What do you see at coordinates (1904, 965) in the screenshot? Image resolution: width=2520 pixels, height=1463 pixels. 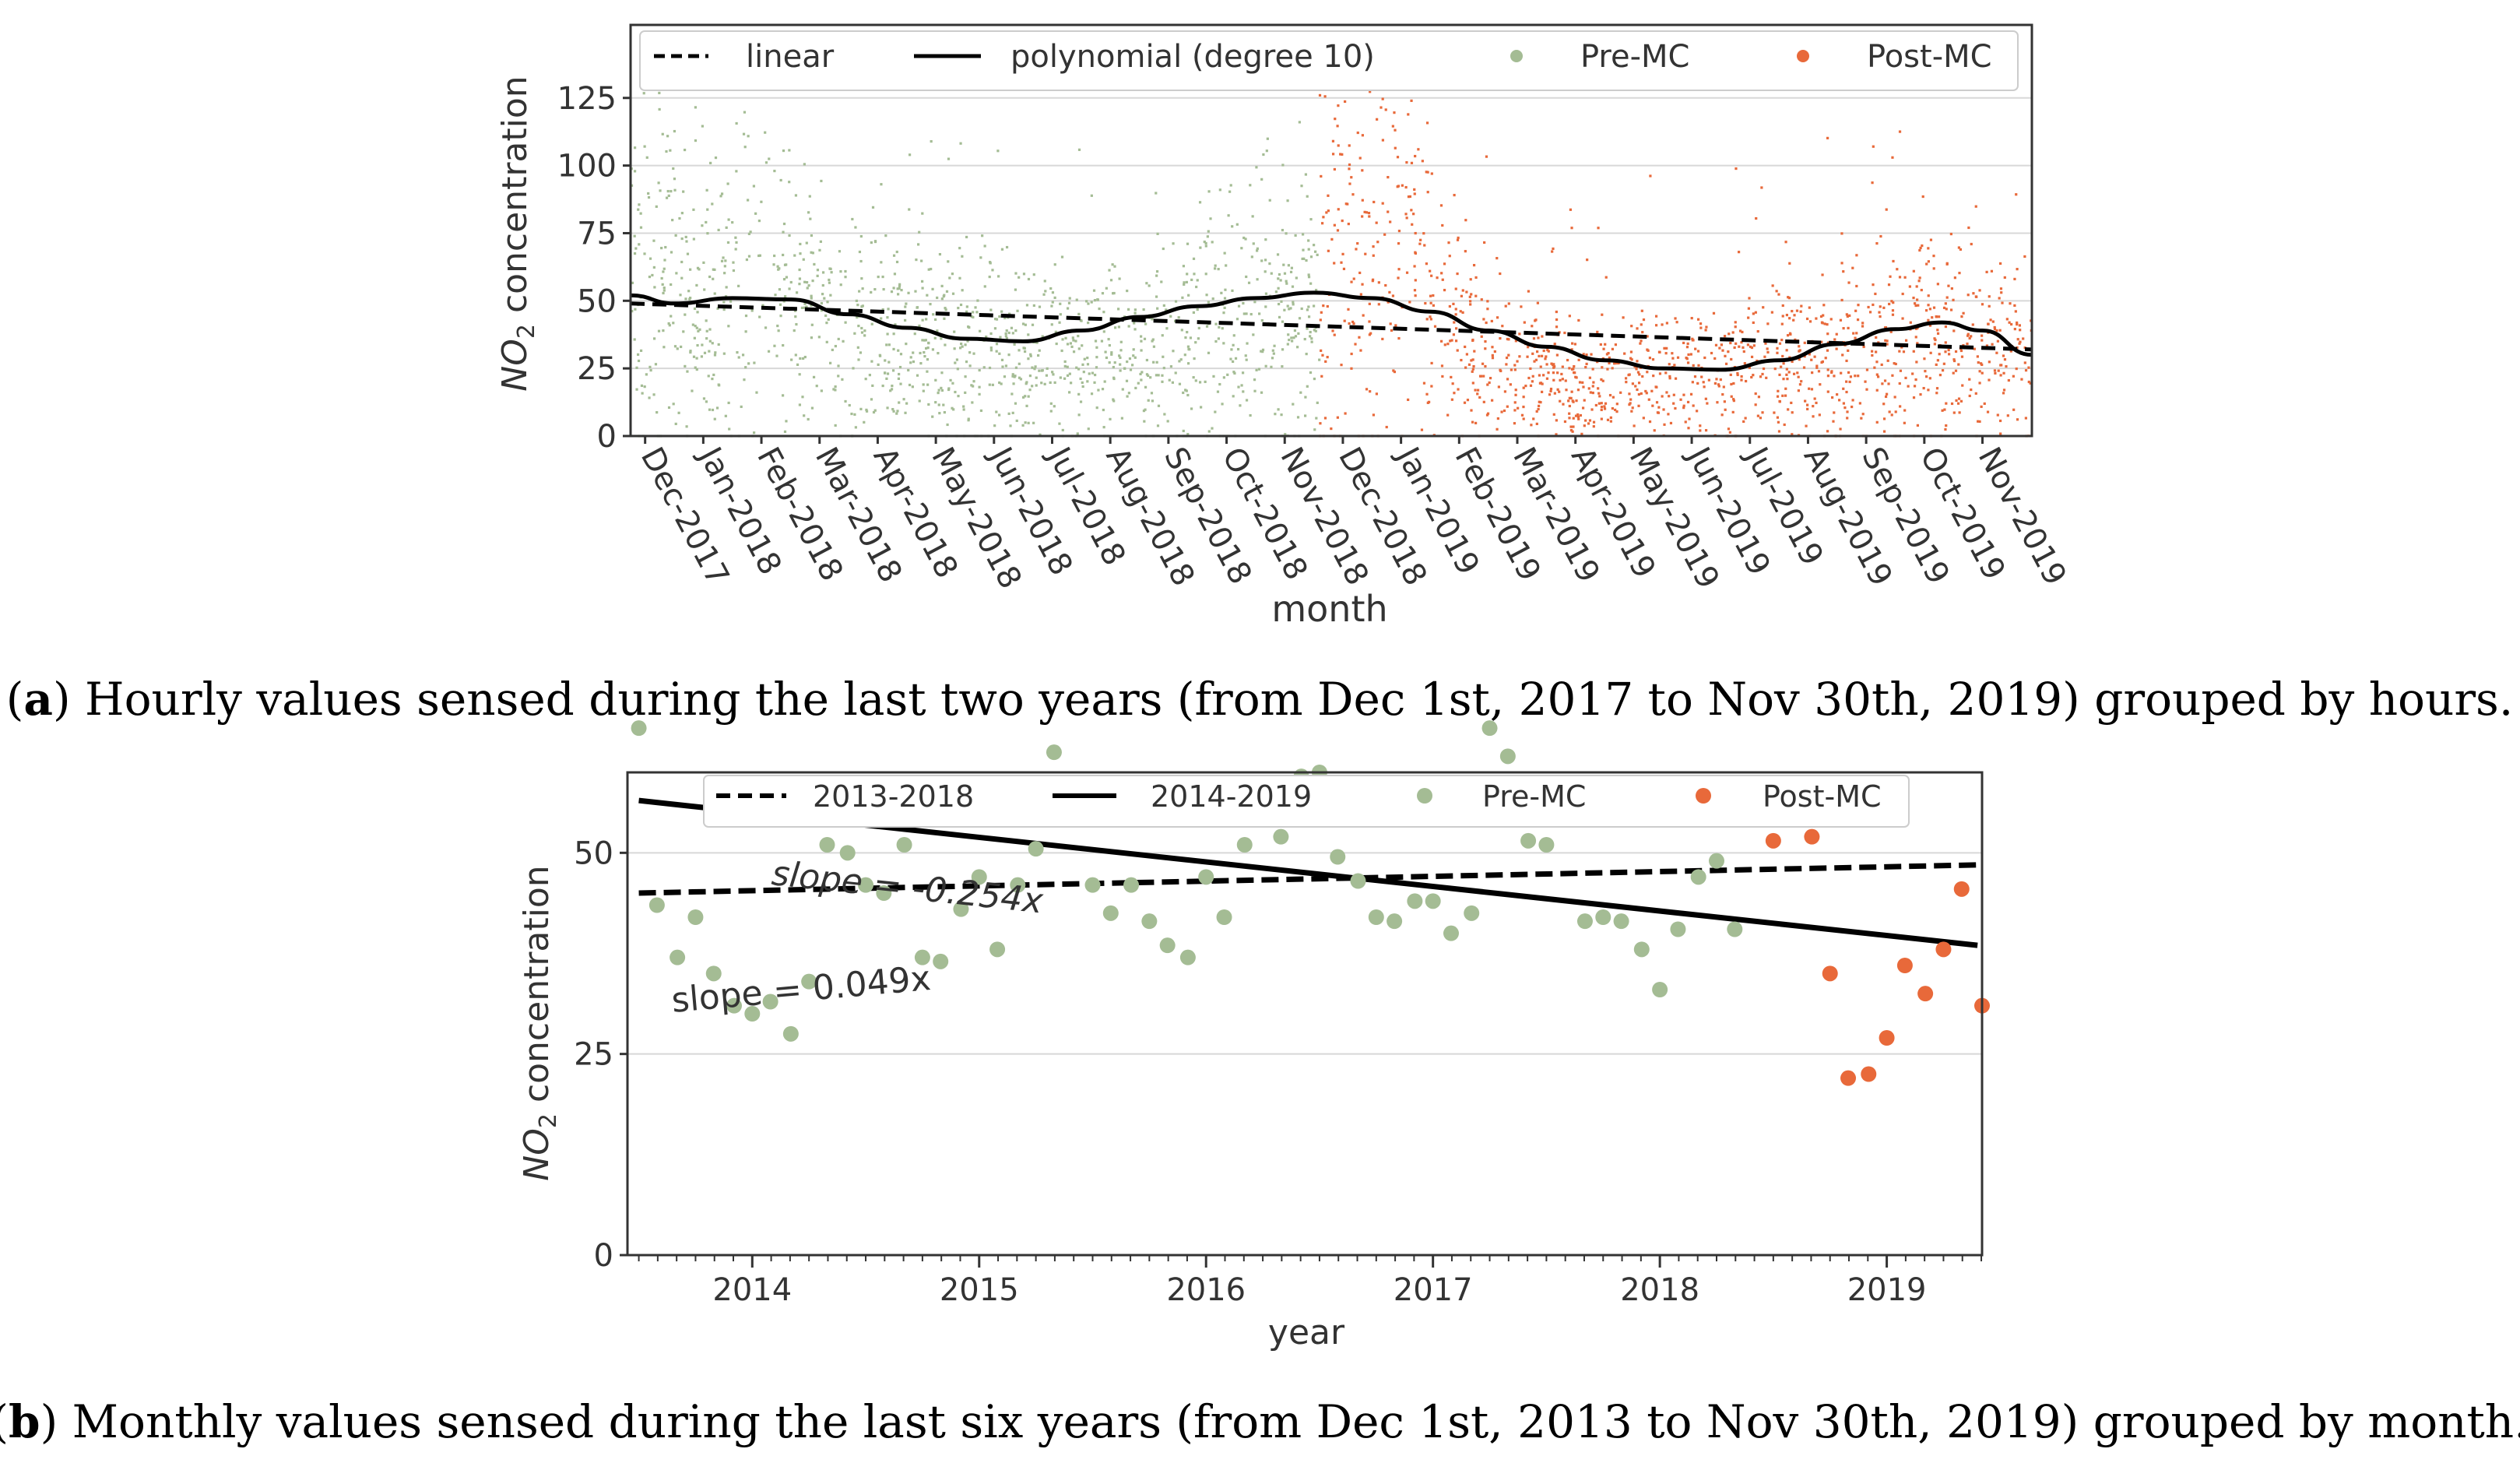 I see `b-post-mc-point` at bounding box center [1904, 965].